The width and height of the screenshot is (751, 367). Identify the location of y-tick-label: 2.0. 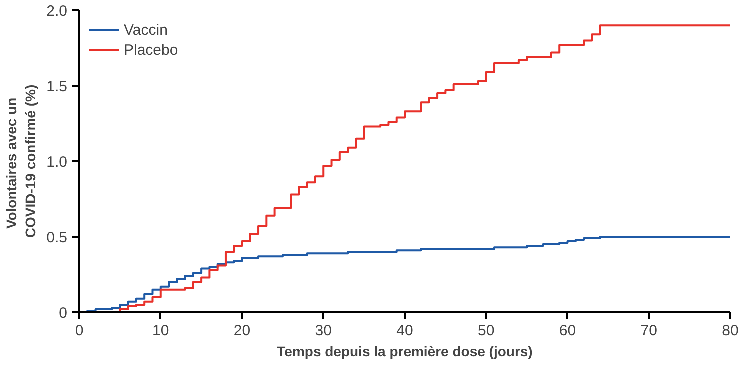
(57, 11).